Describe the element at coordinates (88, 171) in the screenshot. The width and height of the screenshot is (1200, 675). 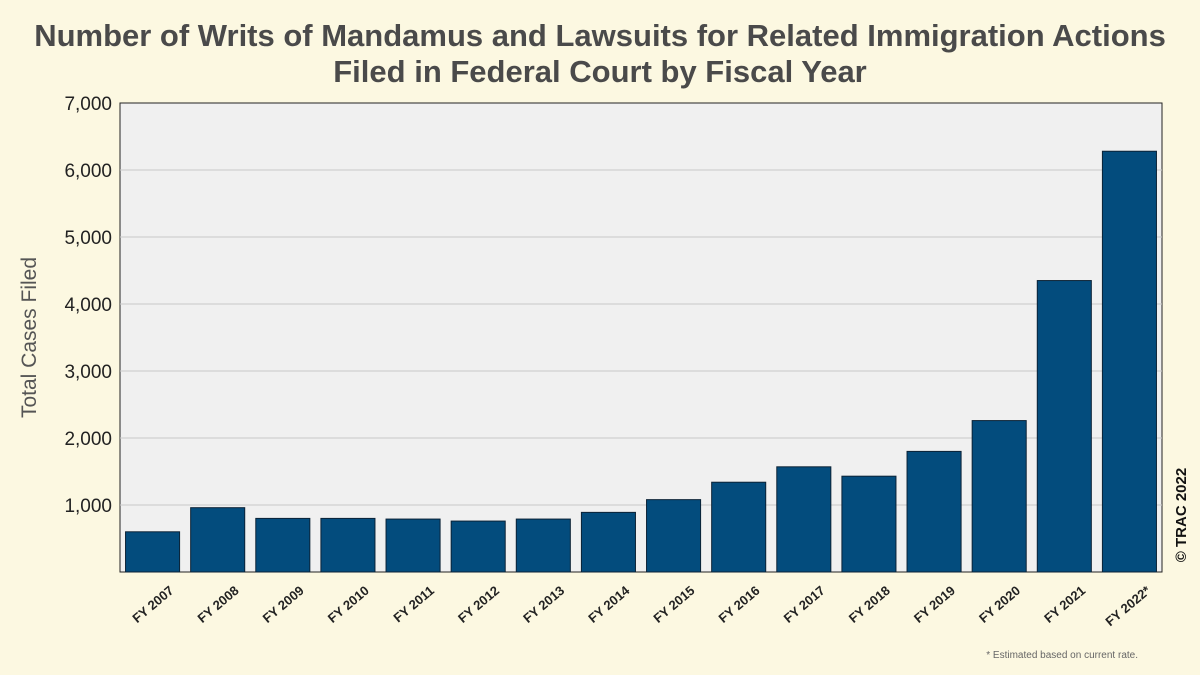
I see `y-tick-label: 6,000` at that location.